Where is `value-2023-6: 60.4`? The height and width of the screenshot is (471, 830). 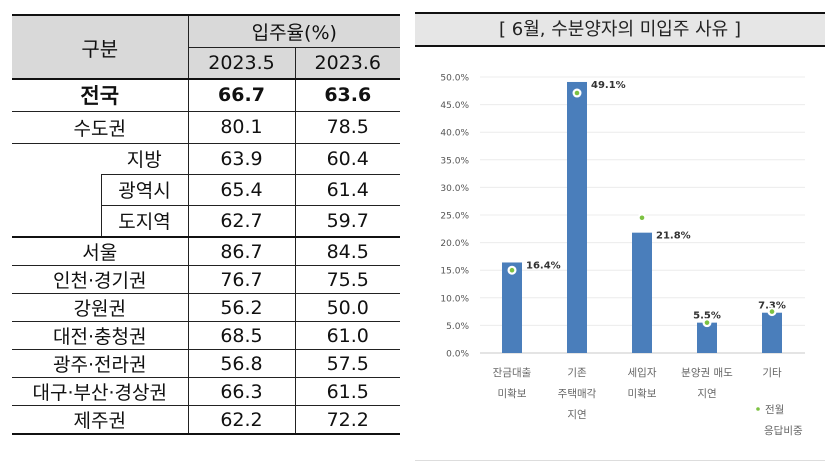
value-2023-6: 60.4 is located at coordinates (347, 158).